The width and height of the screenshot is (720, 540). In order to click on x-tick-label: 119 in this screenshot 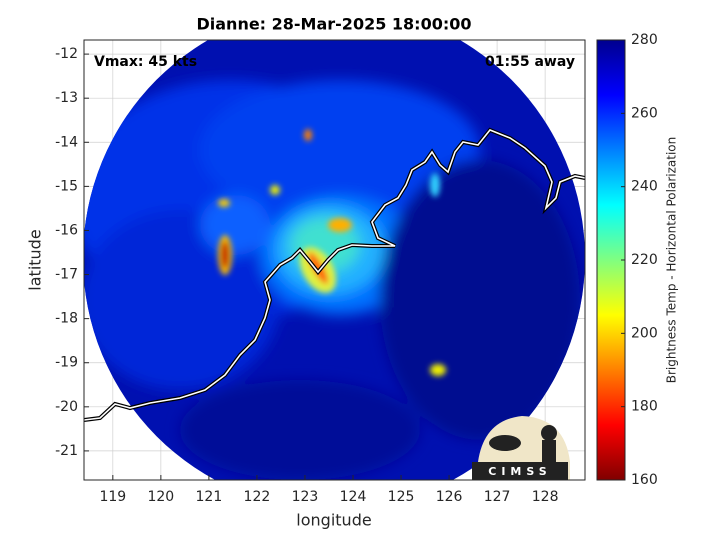, I will do `click(112, 497)`.